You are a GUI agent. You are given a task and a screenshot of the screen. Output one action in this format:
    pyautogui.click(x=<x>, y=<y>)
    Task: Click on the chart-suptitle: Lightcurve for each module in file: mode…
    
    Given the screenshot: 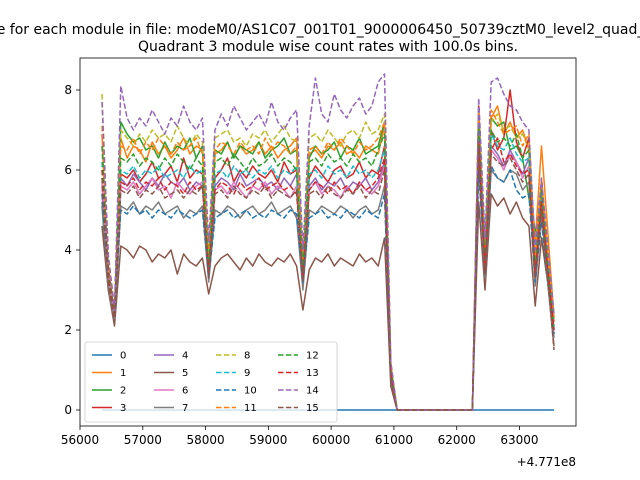 What is the action you would take?
    pyautogui.click(x=320, y=30)
    